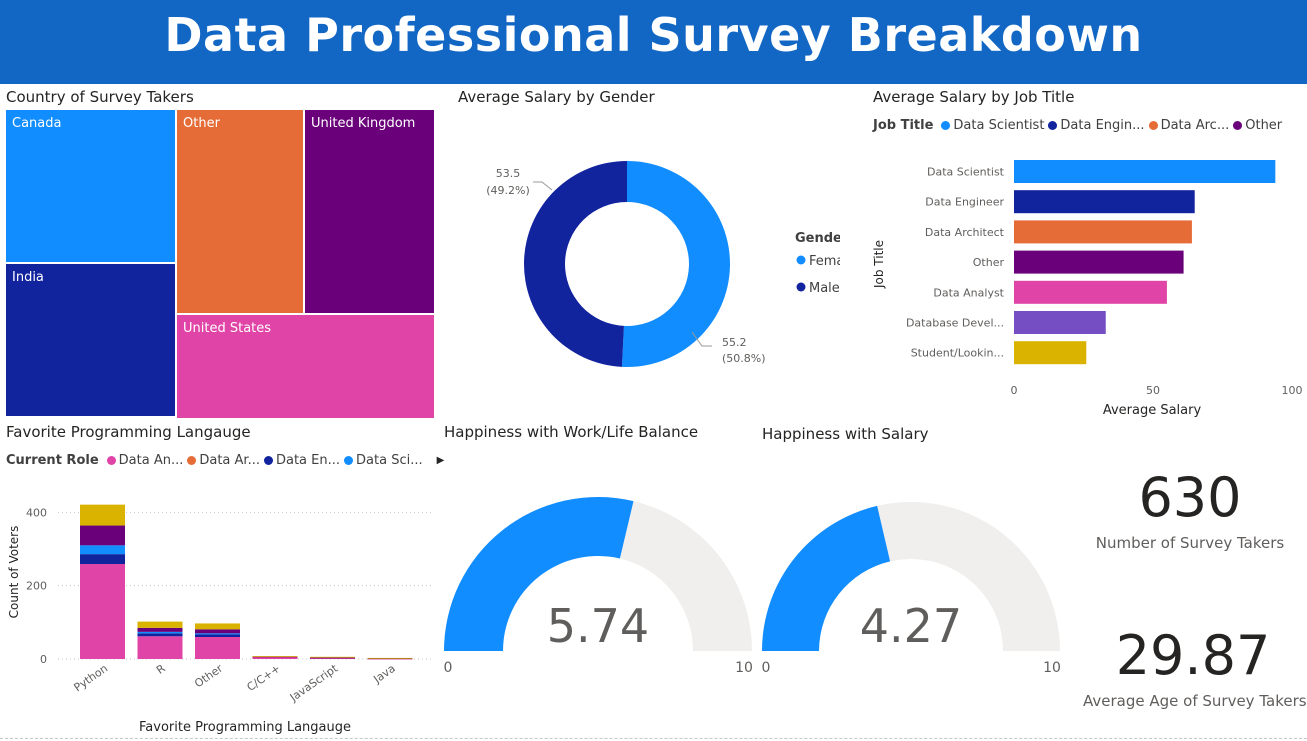  What do you see at coordinates (966, 172) in the screenshot?
I see `job-category-label: Data Scientist` at bounding box center [966, 172].